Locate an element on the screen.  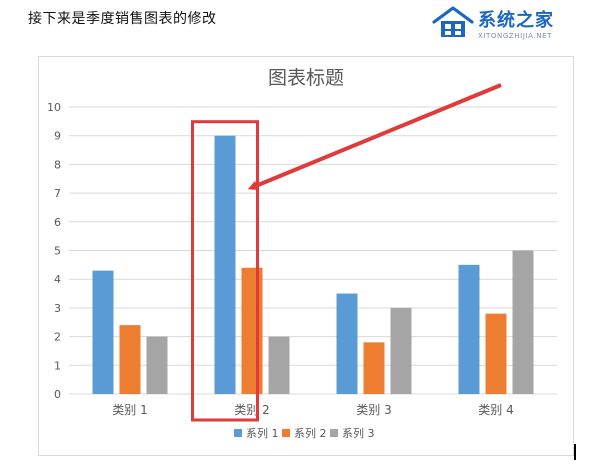
y-tick-label: 0 is located at coordinates (57, 394).